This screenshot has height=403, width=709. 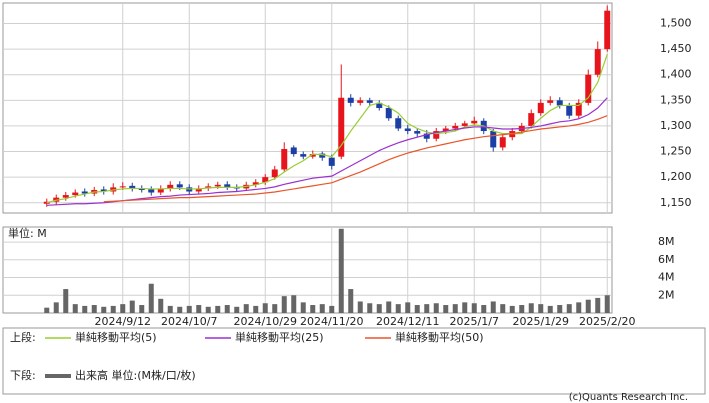 What do you see at coordinates (676, 48) in the screenshot?
I see `y-tick-label: 1,450` at bounding box center [676, 48].